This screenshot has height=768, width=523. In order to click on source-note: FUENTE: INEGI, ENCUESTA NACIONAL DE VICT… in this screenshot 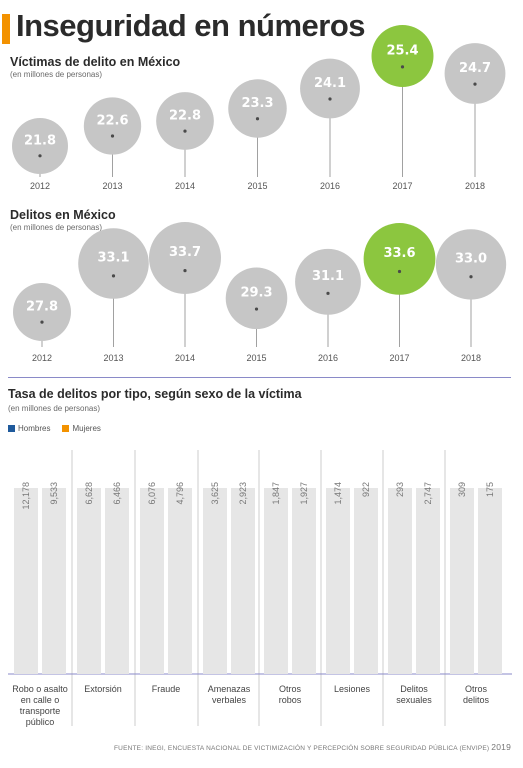, I will do `click(312, 747)`.